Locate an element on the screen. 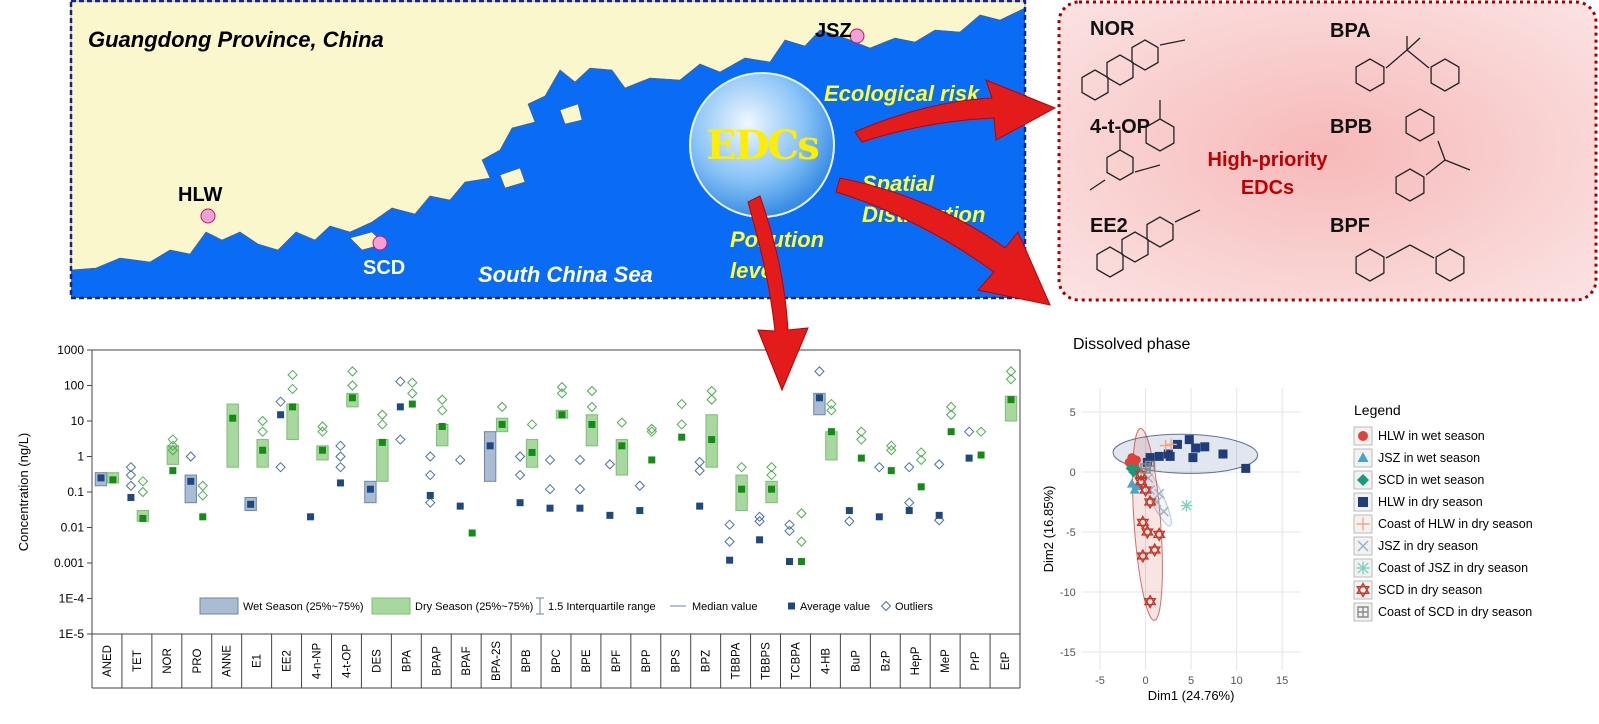 This screenshot has width=1599, height=724. legend-label: Coast of JSZ in dry season is located at coordinates (1453, 568).